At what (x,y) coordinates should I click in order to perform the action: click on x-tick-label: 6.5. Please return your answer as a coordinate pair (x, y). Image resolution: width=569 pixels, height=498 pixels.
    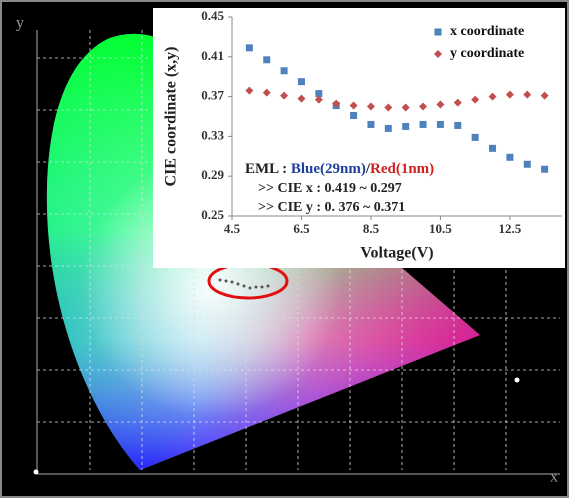
    Looking at the image, I should click on (301, 228).